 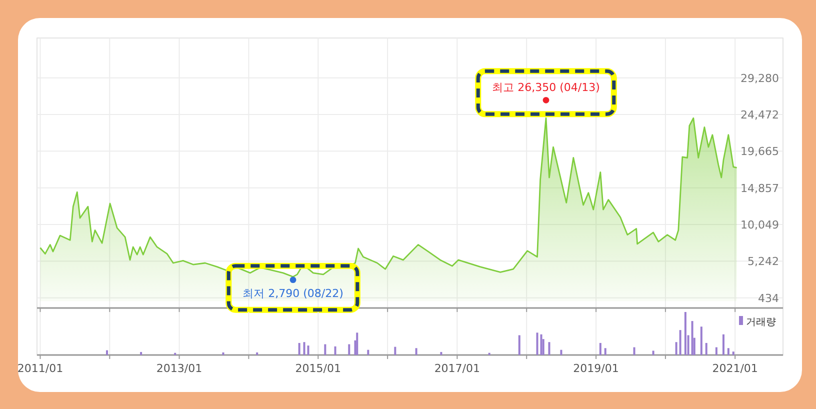 What do you see at coordinates (735, 368) in the screenshot?
I see `x-tick-label: 2021/01` at bounding box center [735, 368].